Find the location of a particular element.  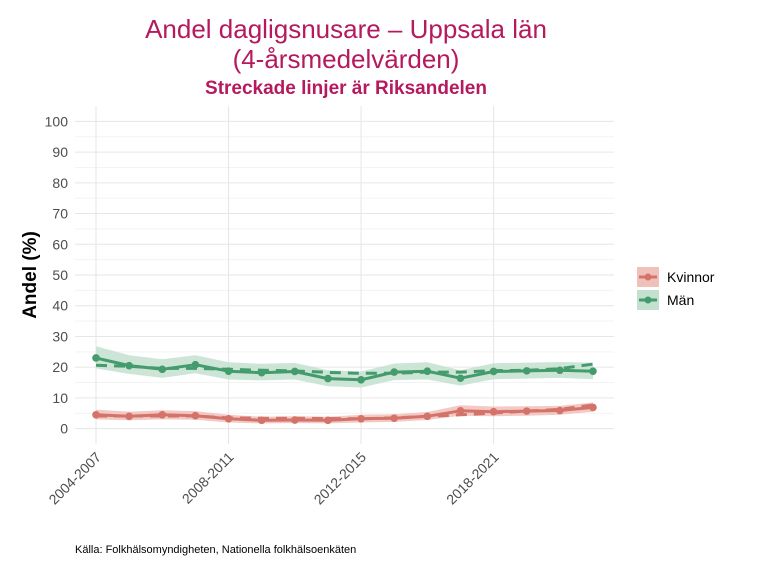

y-tick-label: 90 is located at coordinates (60, 152).